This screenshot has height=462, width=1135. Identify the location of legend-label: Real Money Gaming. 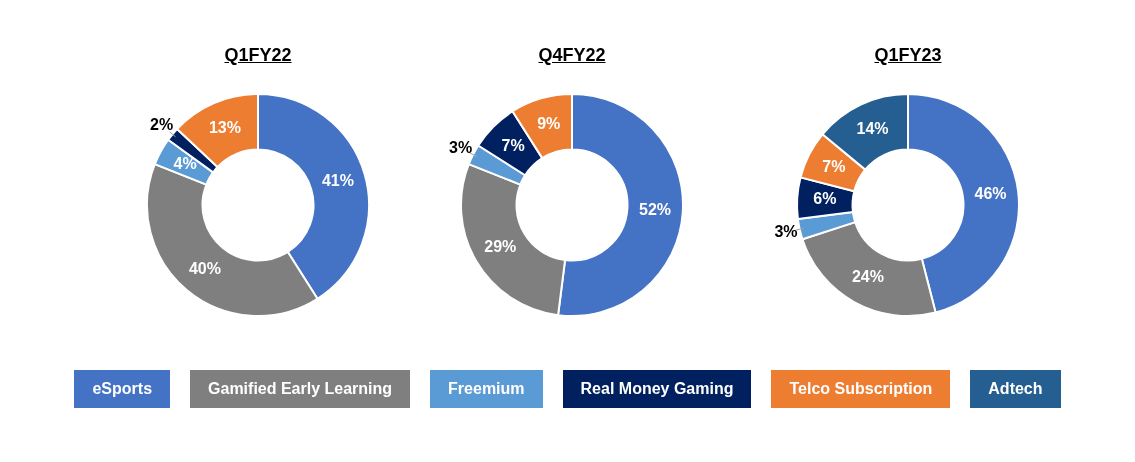
(666, 389).